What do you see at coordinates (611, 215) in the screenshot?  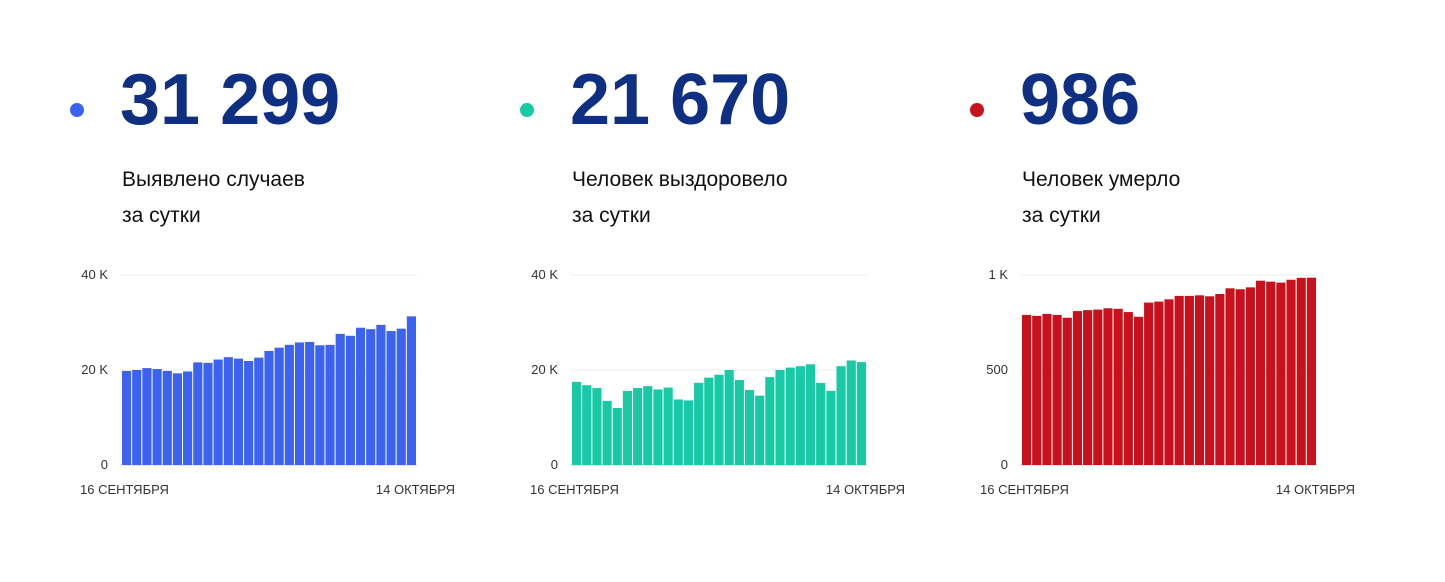 I see `recovered-label-line2: за сутки` at bounding box center [611, 215].